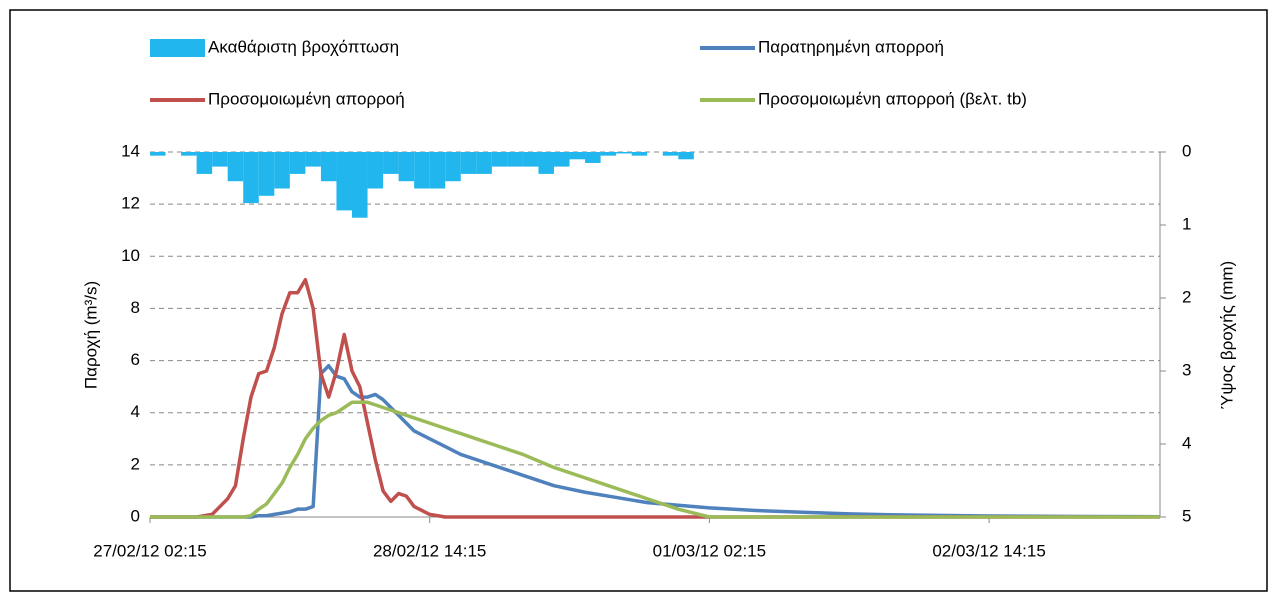 This screenshot has width=1277, height=601. Describe the element at coordinates (1186, 296) in the screenshot. I see `y2-tick-label: 2` at that location.